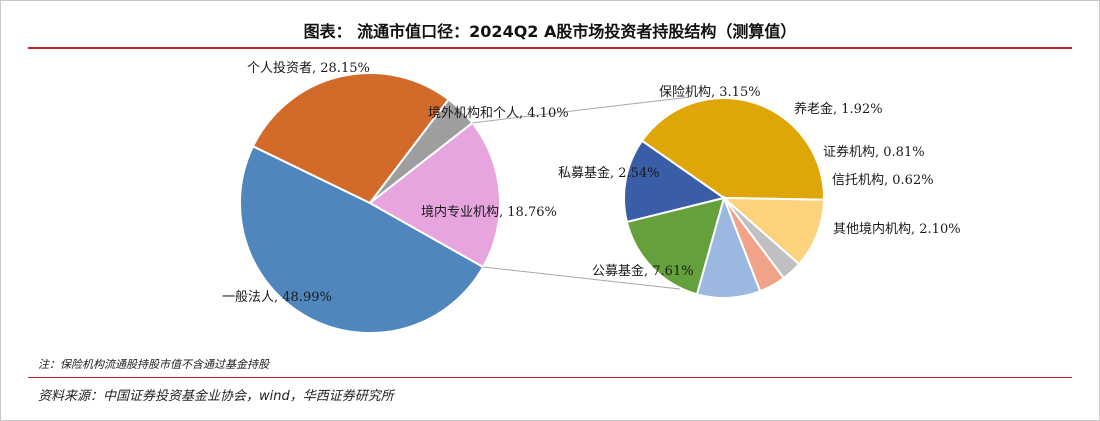 The height and width of the screenshot is (421, 1100). I want to click on source-text: 资料来源：中国证券投资基金业协会，wind，华西证券研究所, so click(216, 396).